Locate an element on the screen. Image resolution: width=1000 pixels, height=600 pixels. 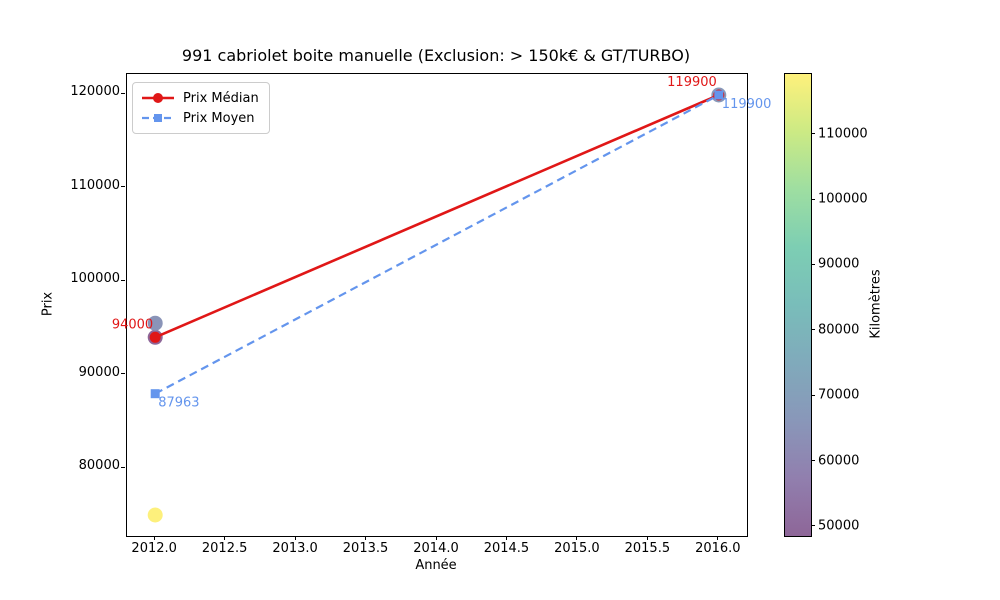
x-axis-label: Année is located at coordinates (436, 565).